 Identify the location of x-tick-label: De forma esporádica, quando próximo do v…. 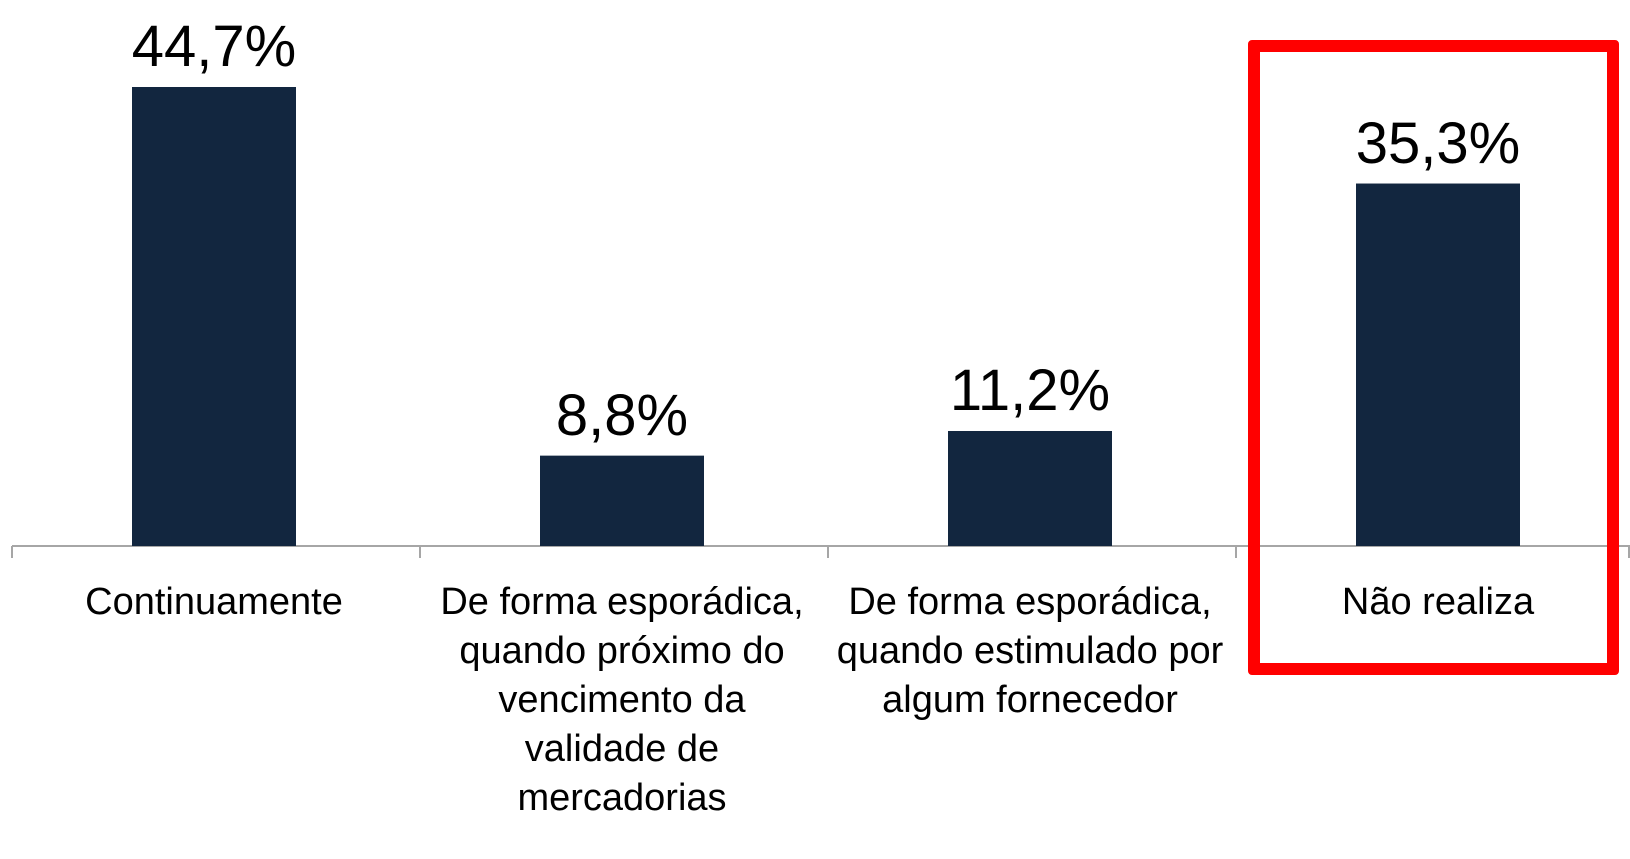
(622, 700).